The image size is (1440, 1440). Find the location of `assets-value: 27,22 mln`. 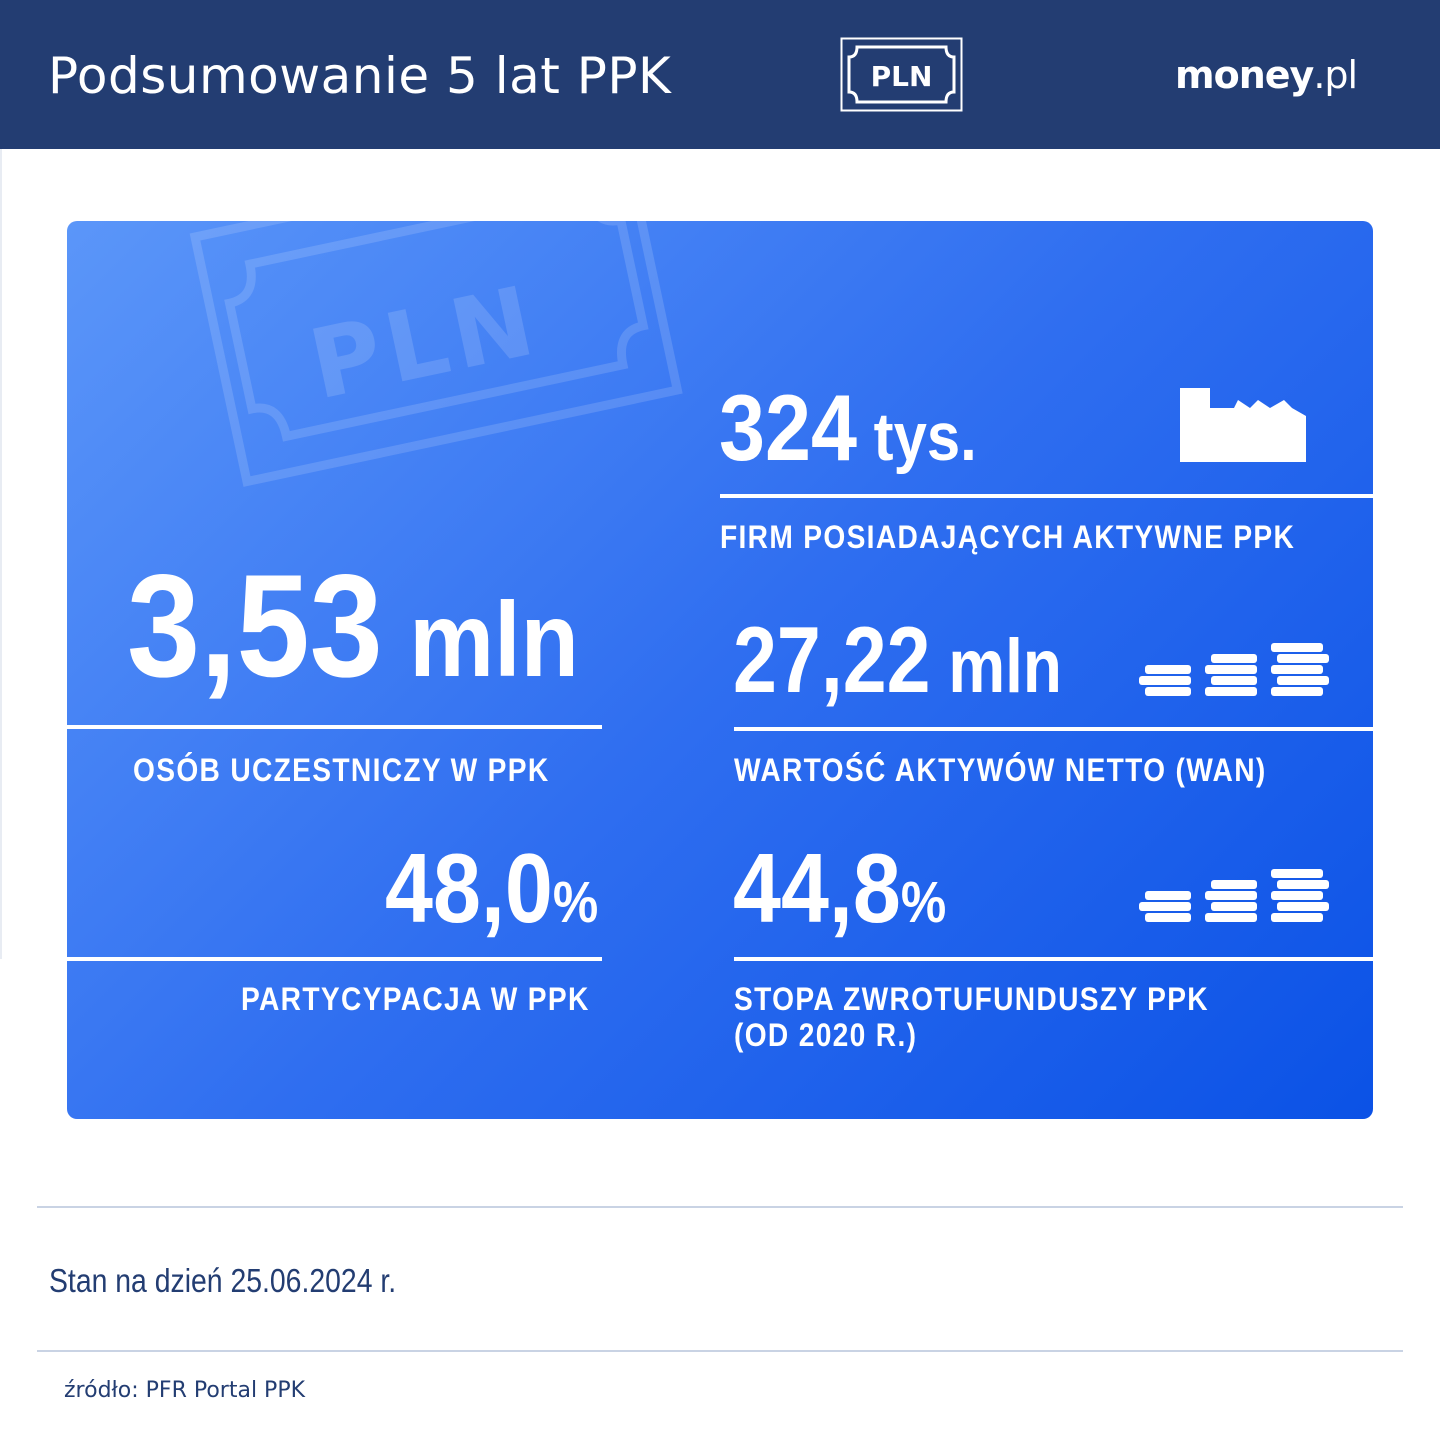

assets-value: 27,22 mln is located at coordinates (897, 659).